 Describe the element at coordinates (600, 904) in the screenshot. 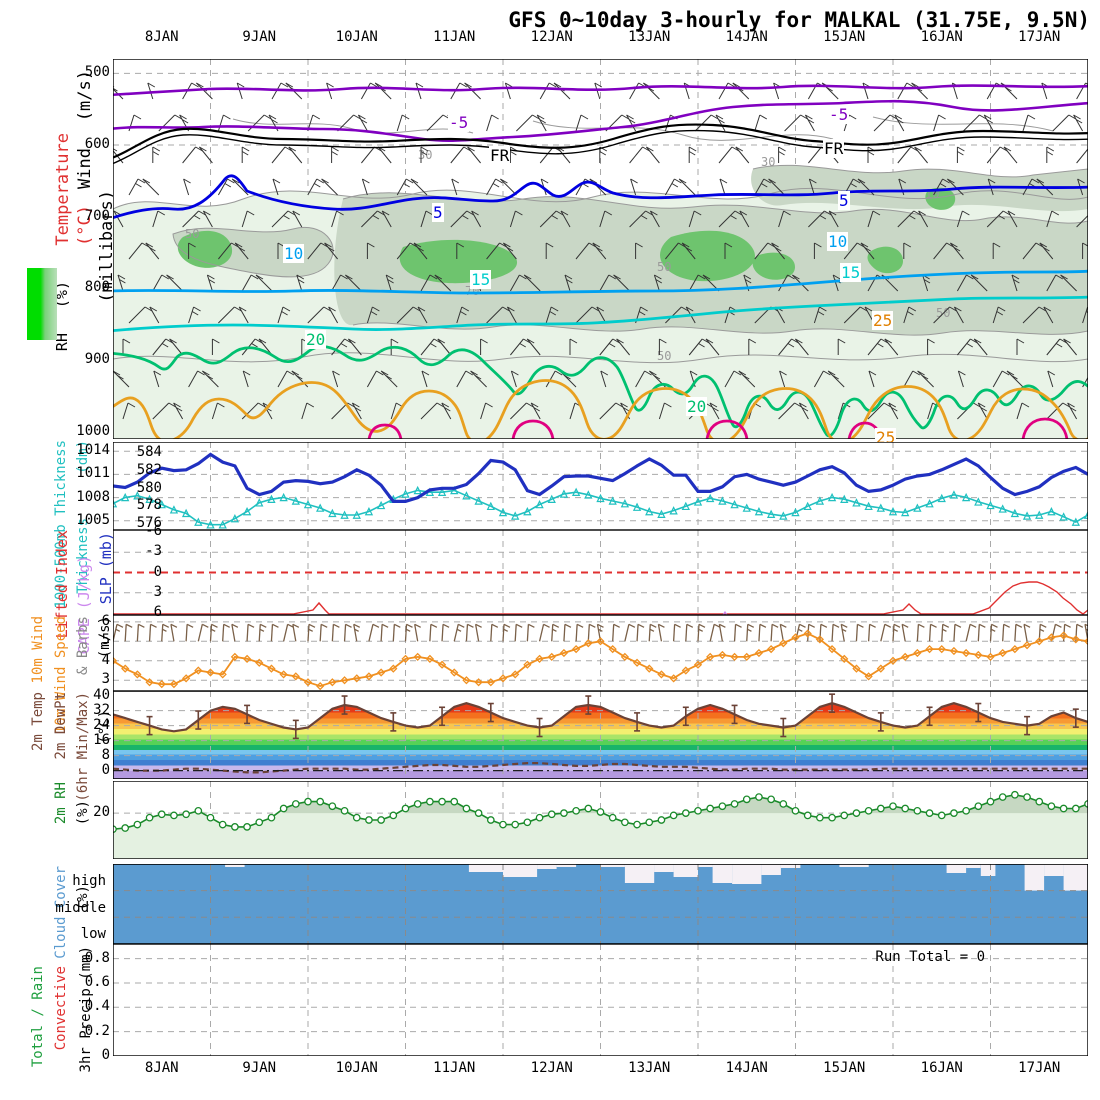

I see `cloud-cover-panel` at that location.